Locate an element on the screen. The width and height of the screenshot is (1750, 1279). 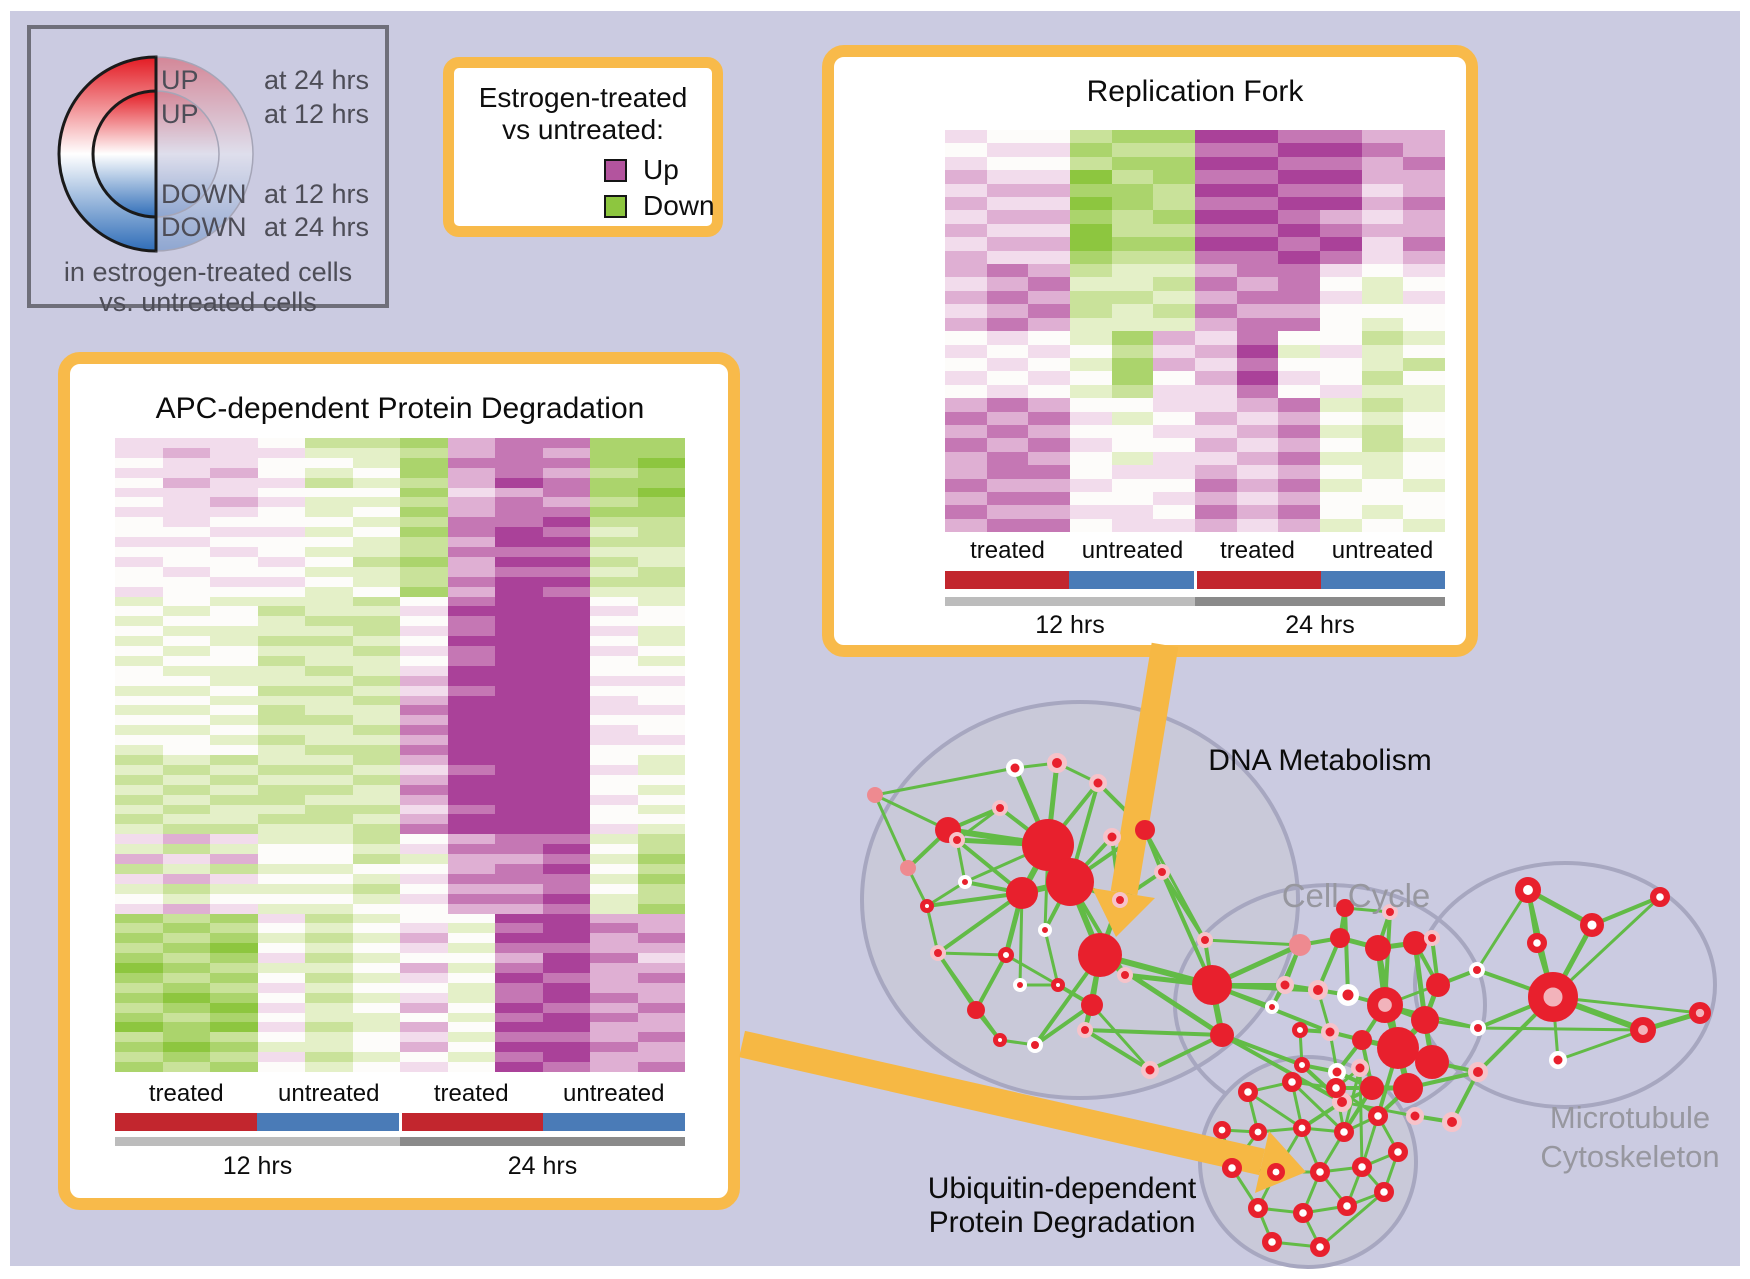
updown-time-label: at 24 hrs is located at coordinates (316, 227).